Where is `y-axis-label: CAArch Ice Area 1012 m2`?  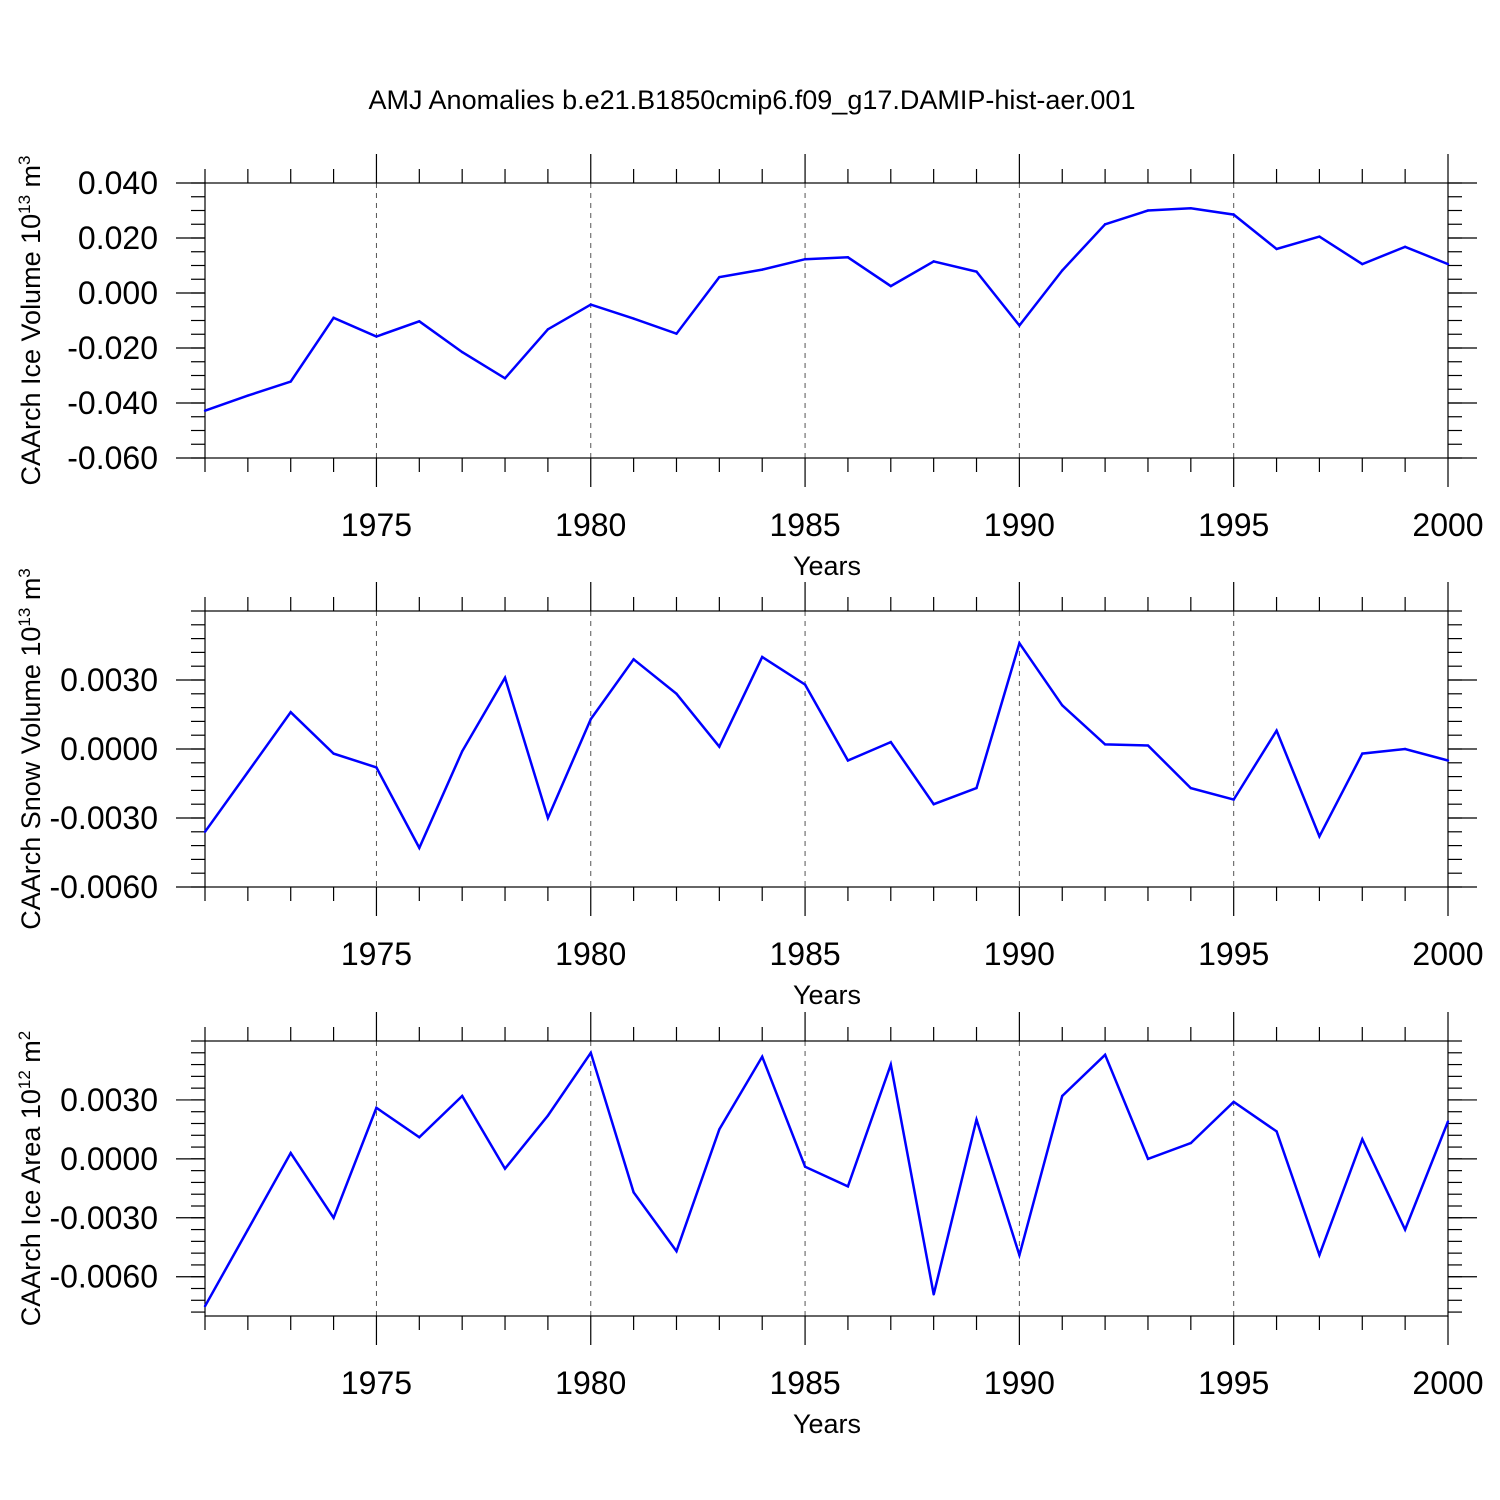
y-axis-label: CAArch Ice Area 1012 m2 is located at coordinates (30, 1179).